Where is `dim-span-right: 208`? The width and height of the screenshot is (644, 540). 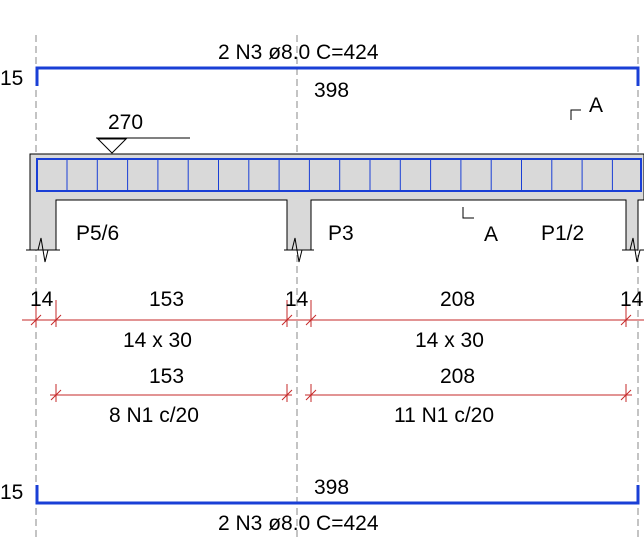
dim-span-right: 208 is located at coordinates (457, 299).